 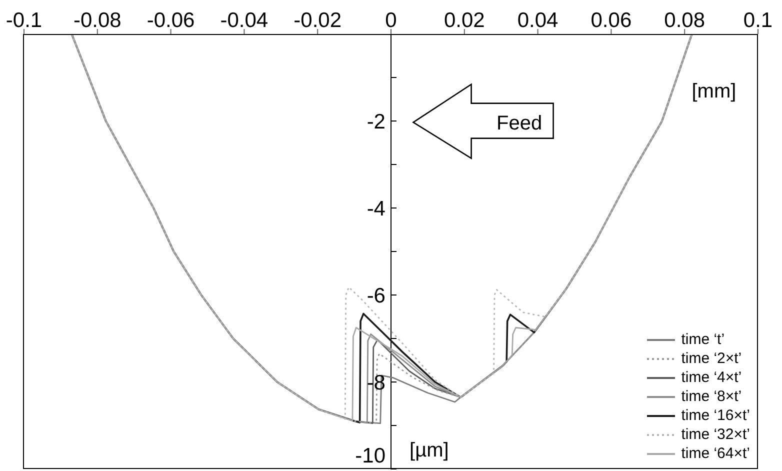 I want to click on x-tick-label: -0.04, so click(x=244, y=20).